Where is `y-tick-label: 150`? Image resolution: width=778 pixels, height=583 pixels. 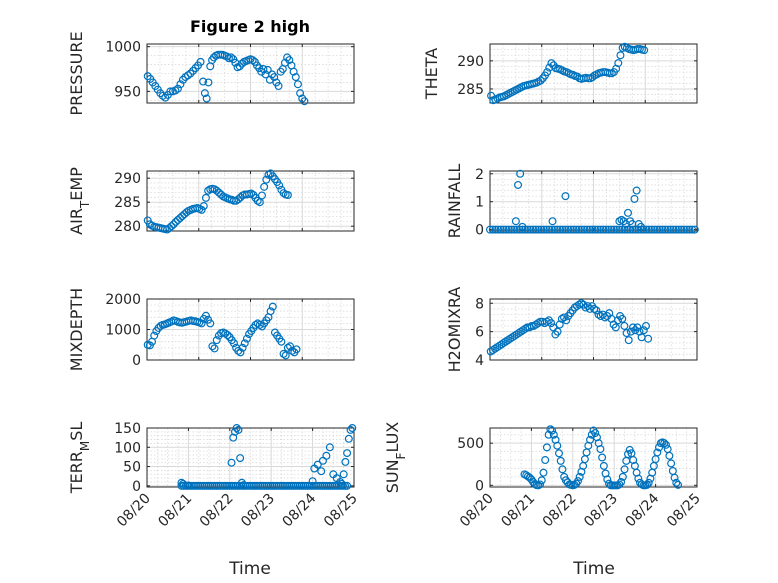
y-tick-label: 150 is located at coordinates (127, 429).